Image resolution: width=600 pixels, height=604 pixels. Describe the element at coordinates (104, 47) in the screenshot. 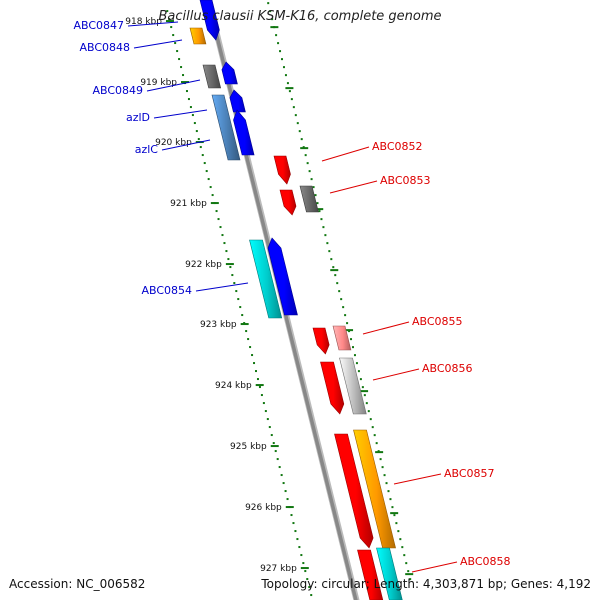

I see `gene-label-left: ABC0848` at that location.